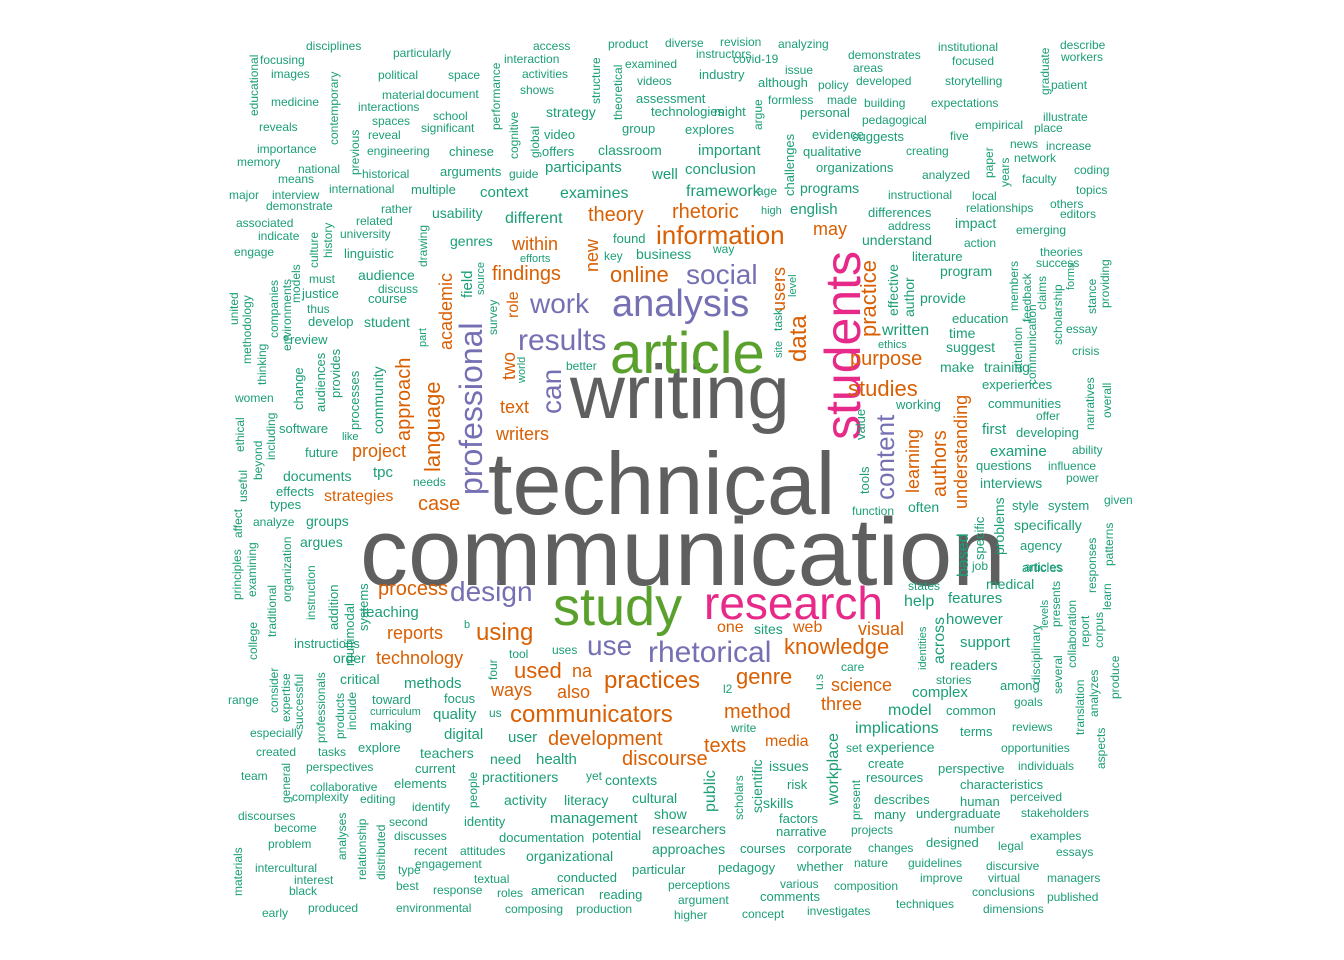 The height and width of the screenshot is (960, 1344). Describe the element at coordinates (538, 670) in the screenshot. I see `word-used: used` at that location.